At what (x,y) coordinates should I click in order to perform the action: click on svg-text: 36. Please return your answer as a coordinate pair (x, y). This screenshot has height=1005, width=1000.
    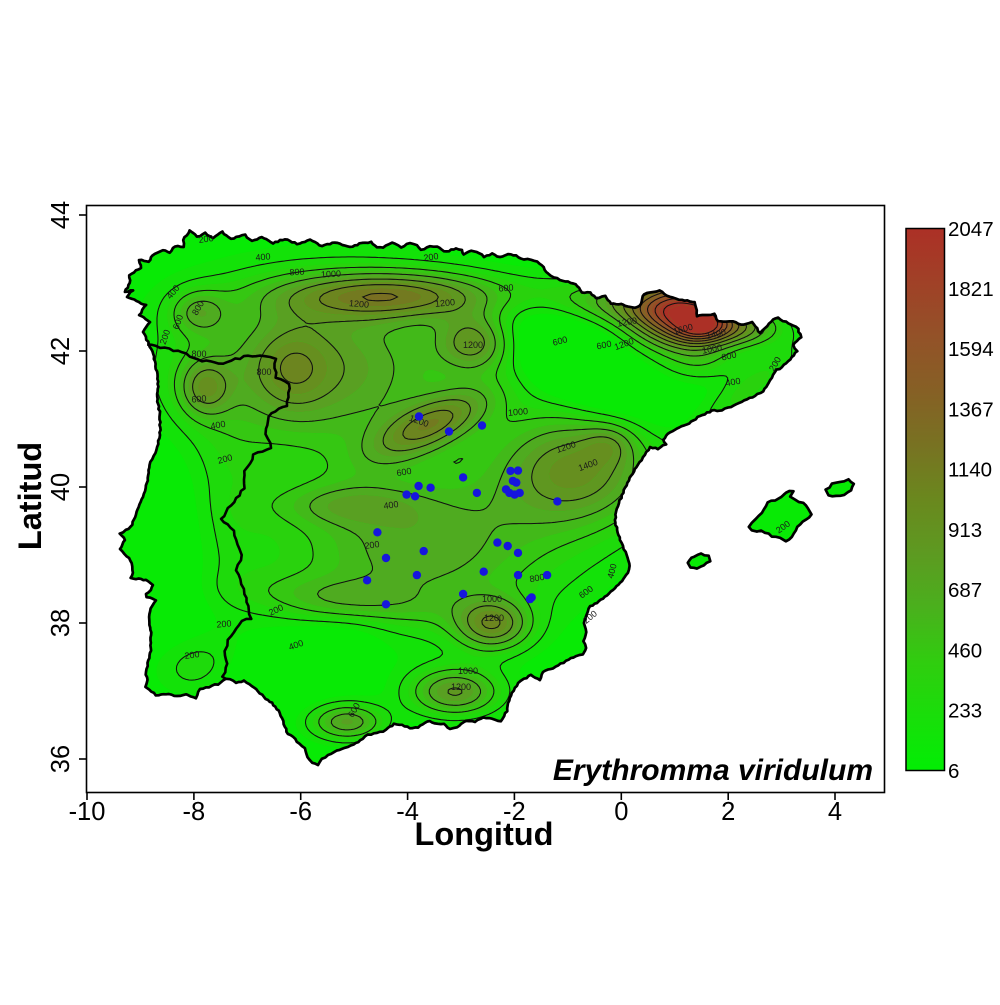
    Looking at the image, I should click on (61, 759).